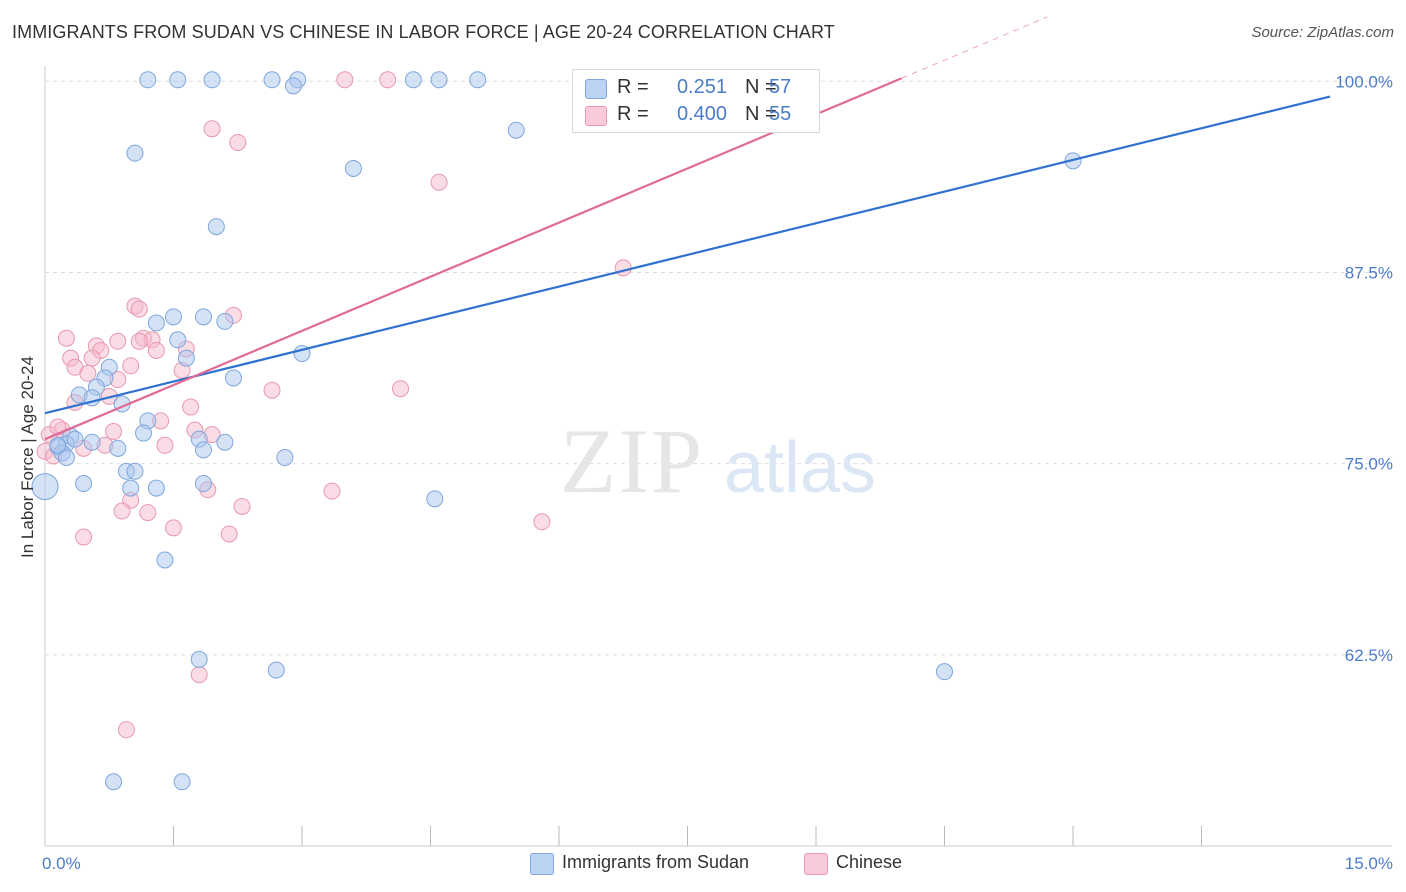 The image size is (1406, 892). What do you see at coordinates (780, 87) in the screenshot?
I see `n-value: 57` at bounding box center [780, 87].